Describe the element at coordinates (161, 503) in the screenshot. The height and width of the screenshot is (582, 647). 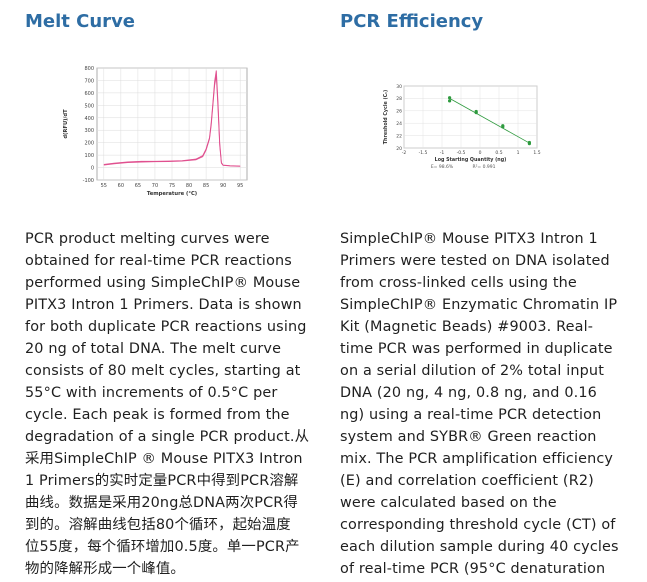
I see `text-line: 曲线。数据是采用20ng总DNA两次PCR得` at that location.